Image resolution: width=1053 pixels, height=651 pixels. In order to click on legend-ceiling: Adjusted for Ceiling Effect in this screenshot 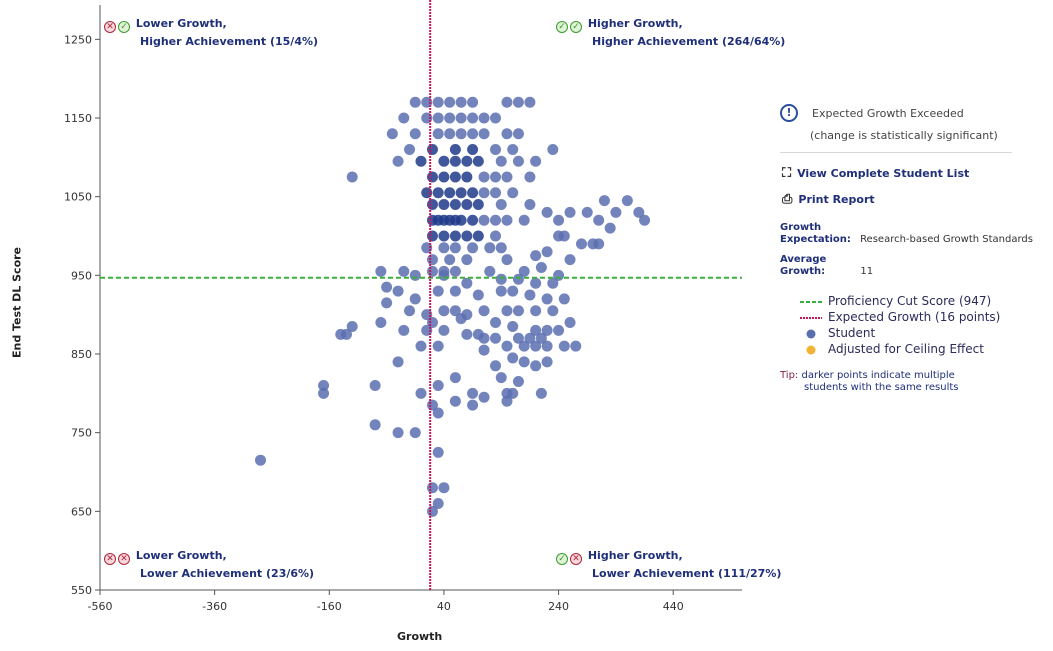, I will do `click(892, 349)`.